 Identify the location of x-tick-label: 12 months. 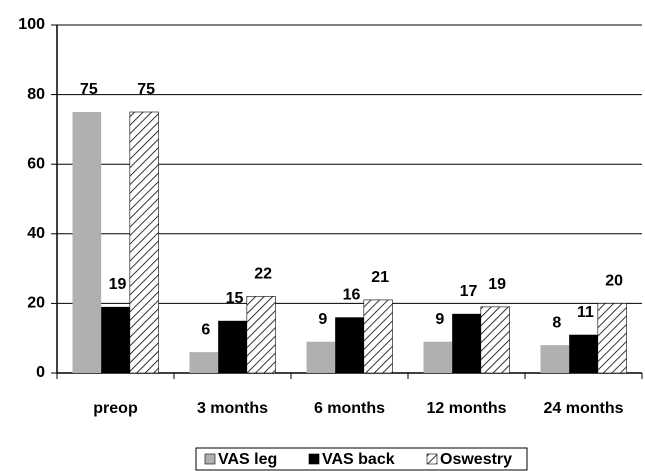
(466, 408).